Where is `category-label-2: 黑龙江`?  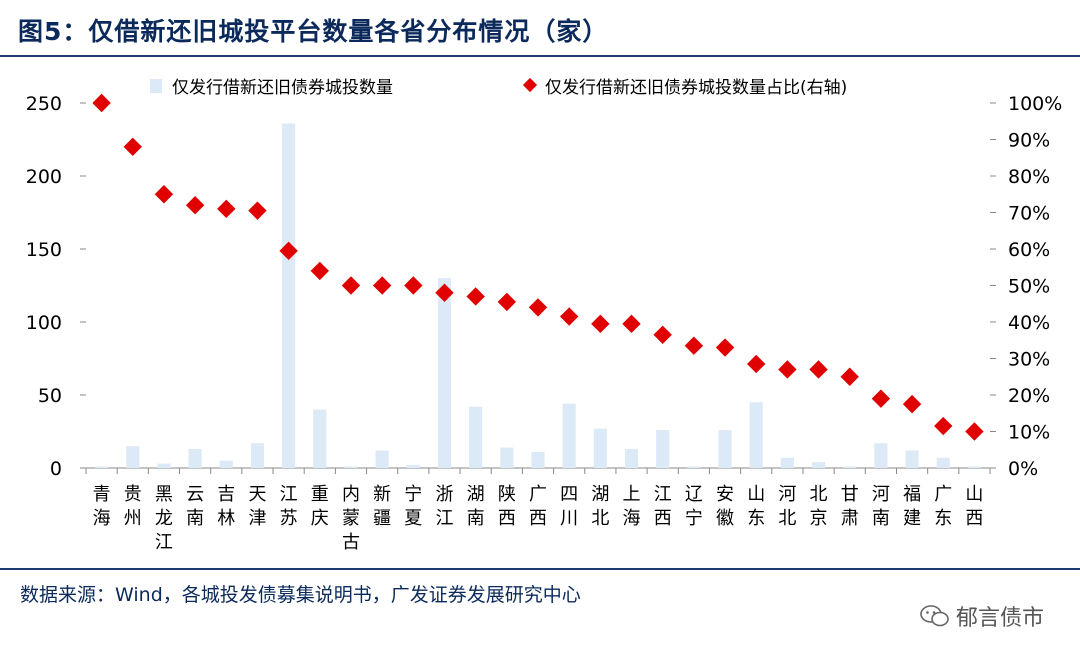 category-label-2: 黑龙江 is located at coordinates (164, 518).